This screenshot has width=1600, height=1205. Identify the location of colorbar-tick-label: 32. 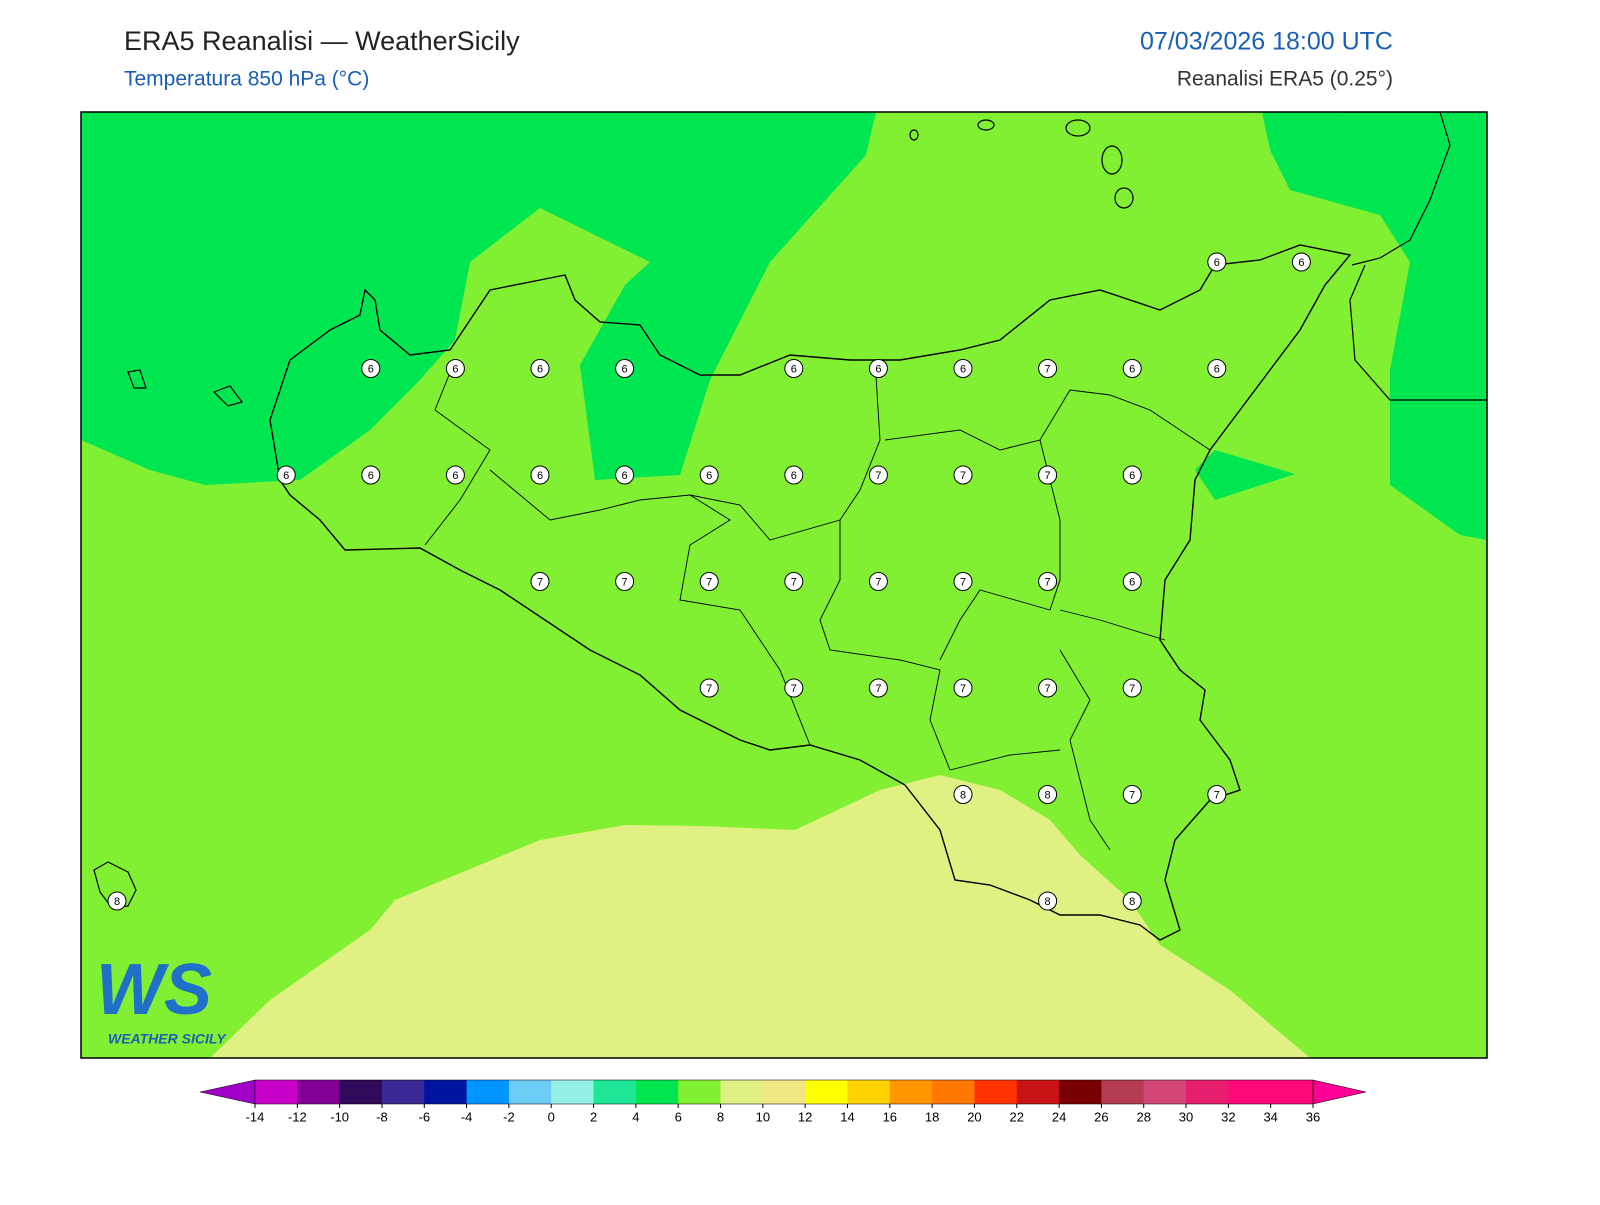
(1228, 1116).